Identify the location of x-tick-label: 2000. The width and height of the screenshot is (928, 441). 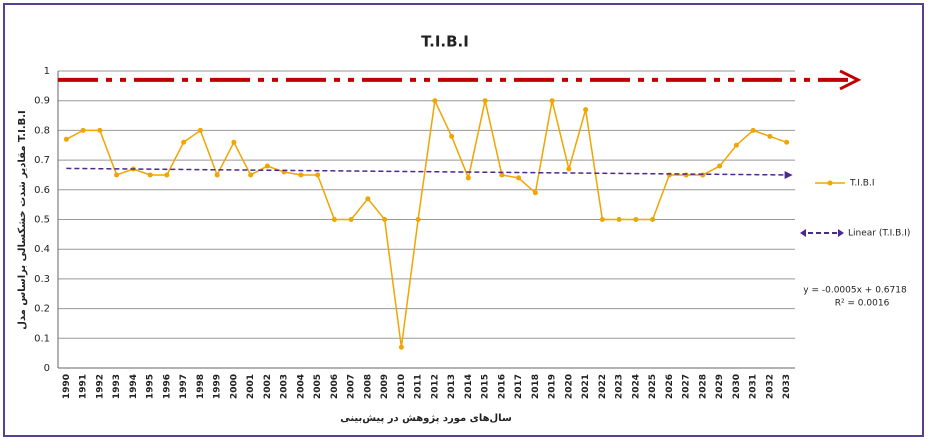
(234, 386).